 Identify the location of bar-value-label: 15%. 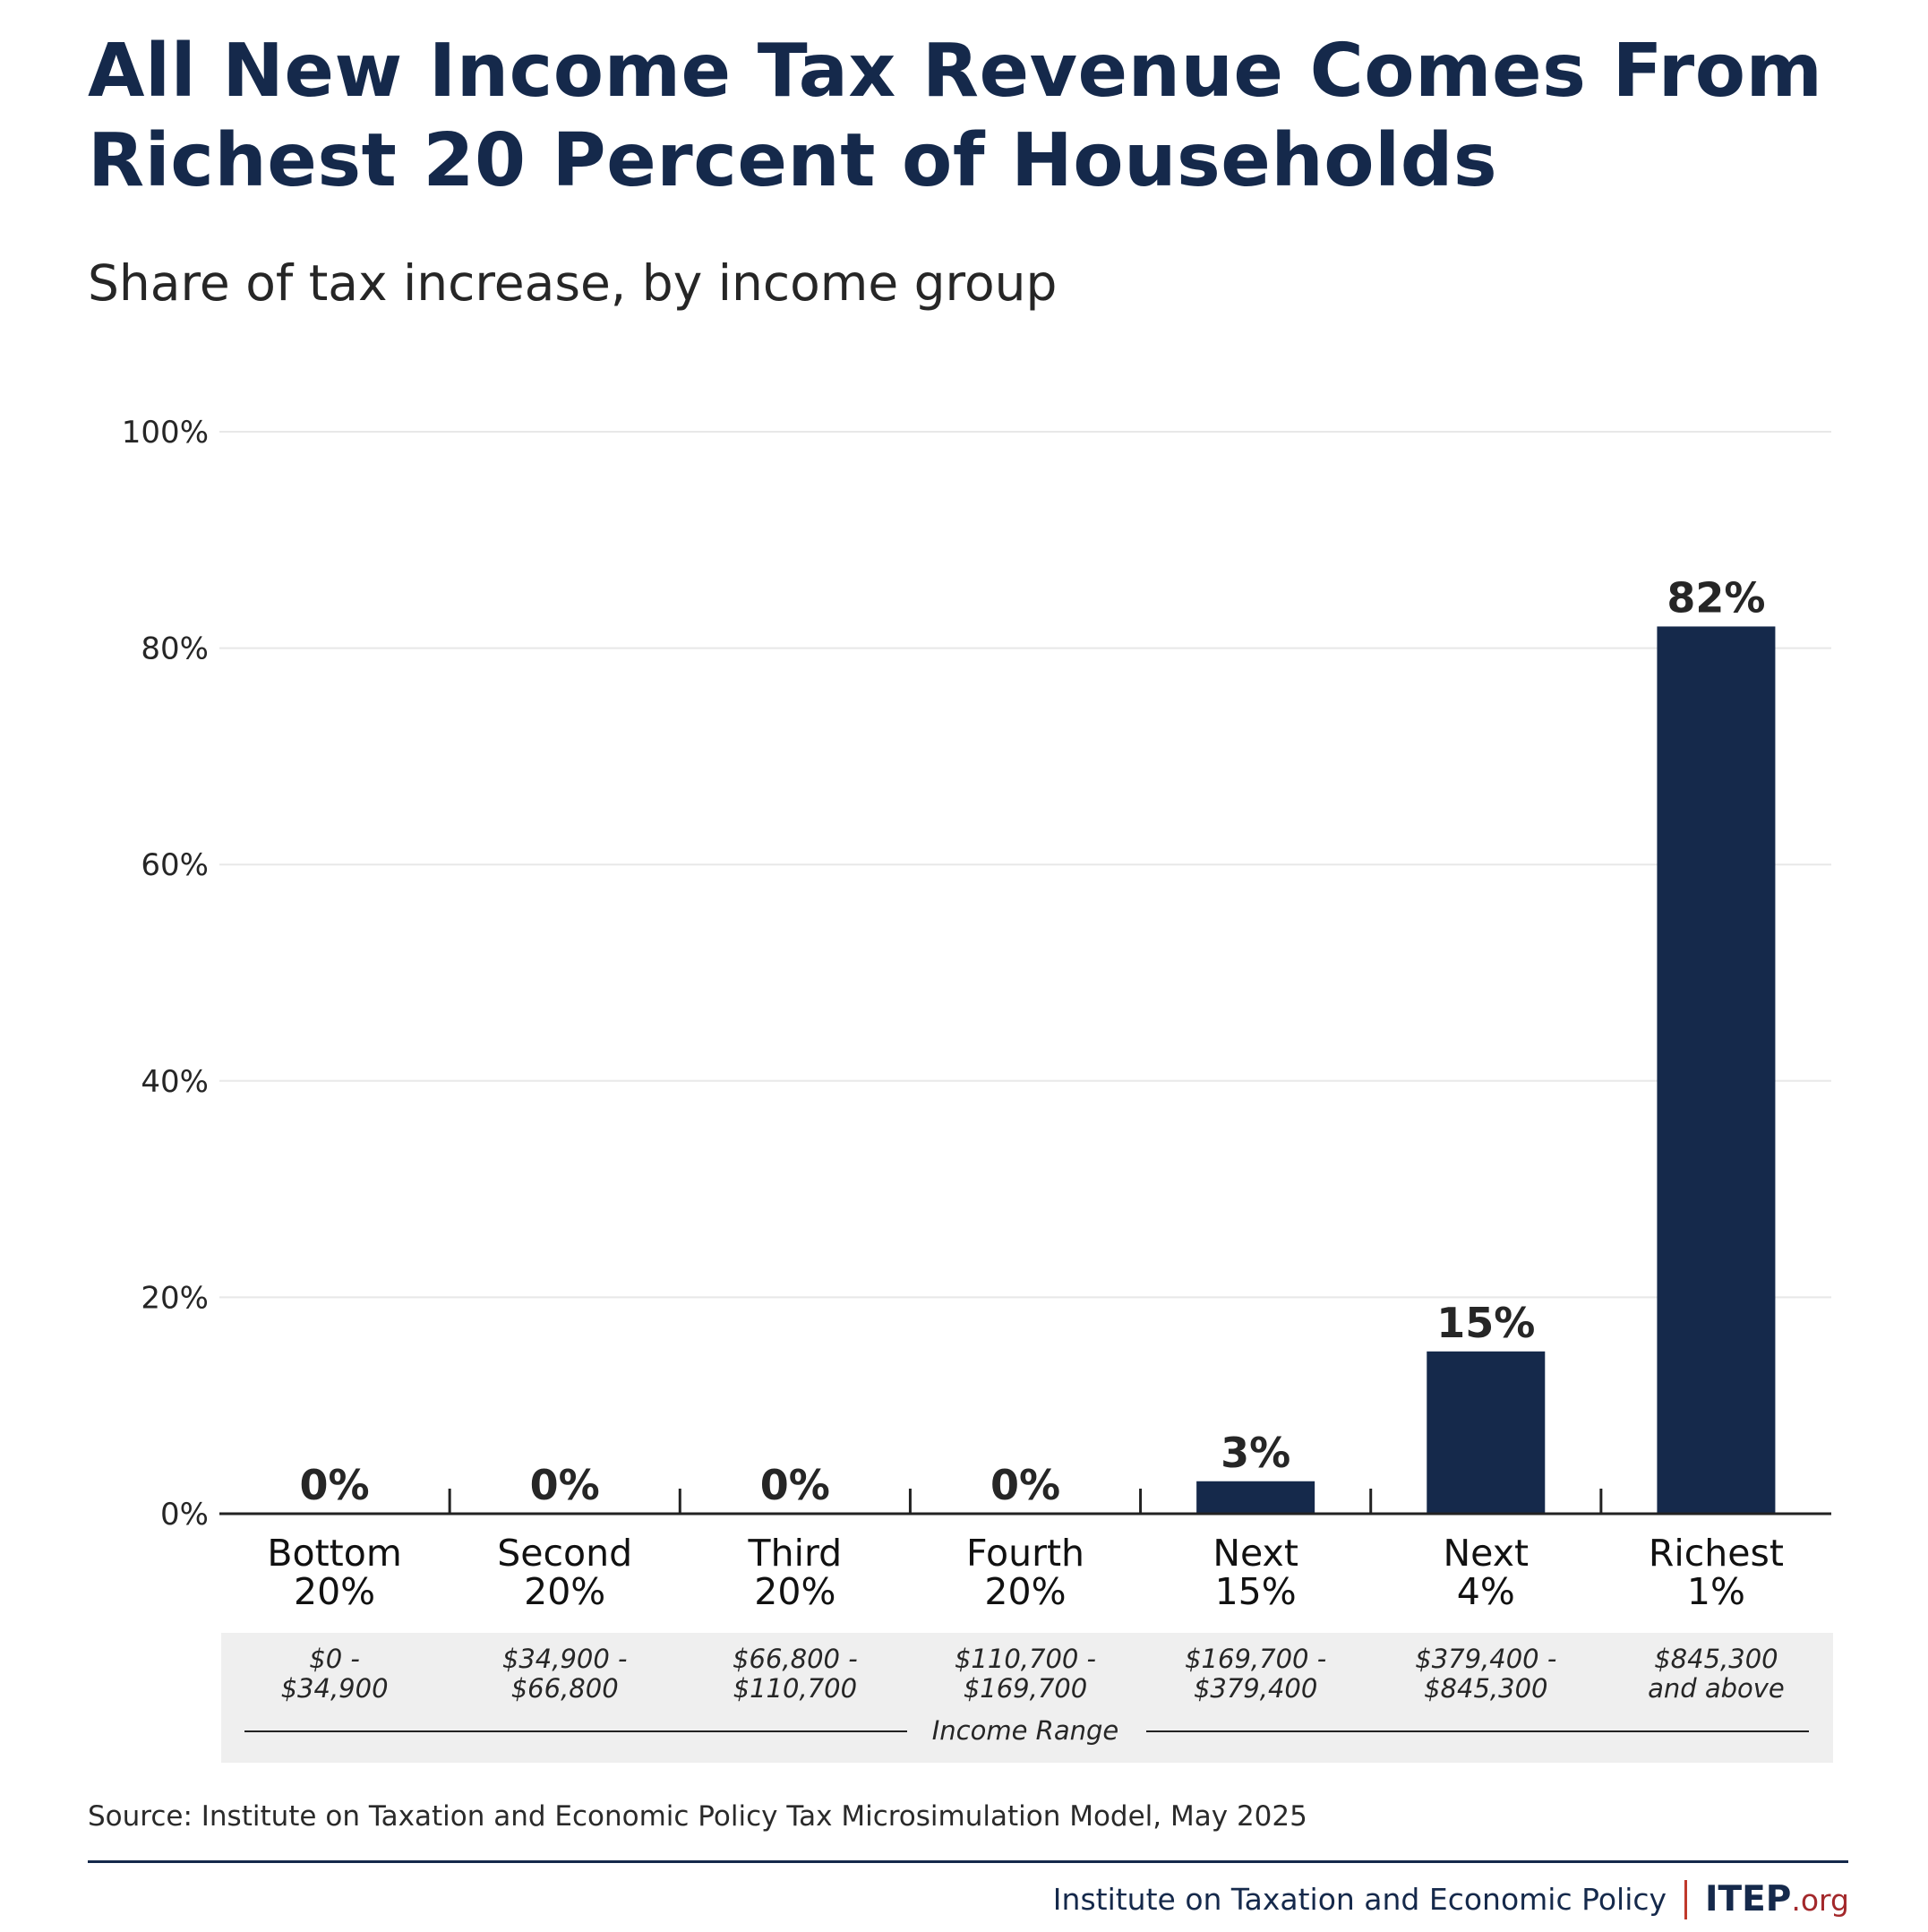
(1485, 1323).